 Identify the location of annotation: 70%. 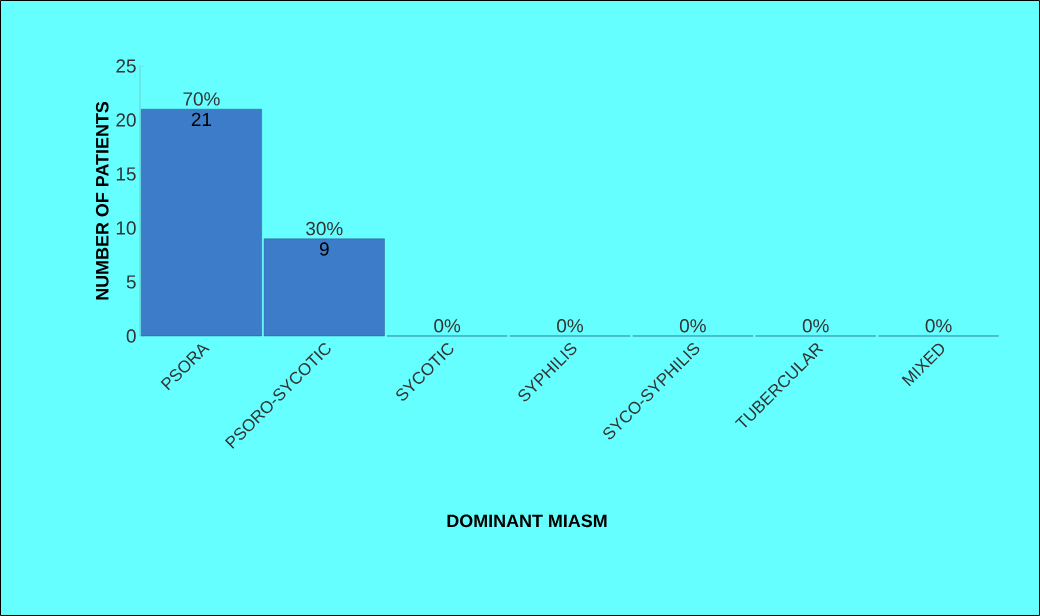
(201, 99).